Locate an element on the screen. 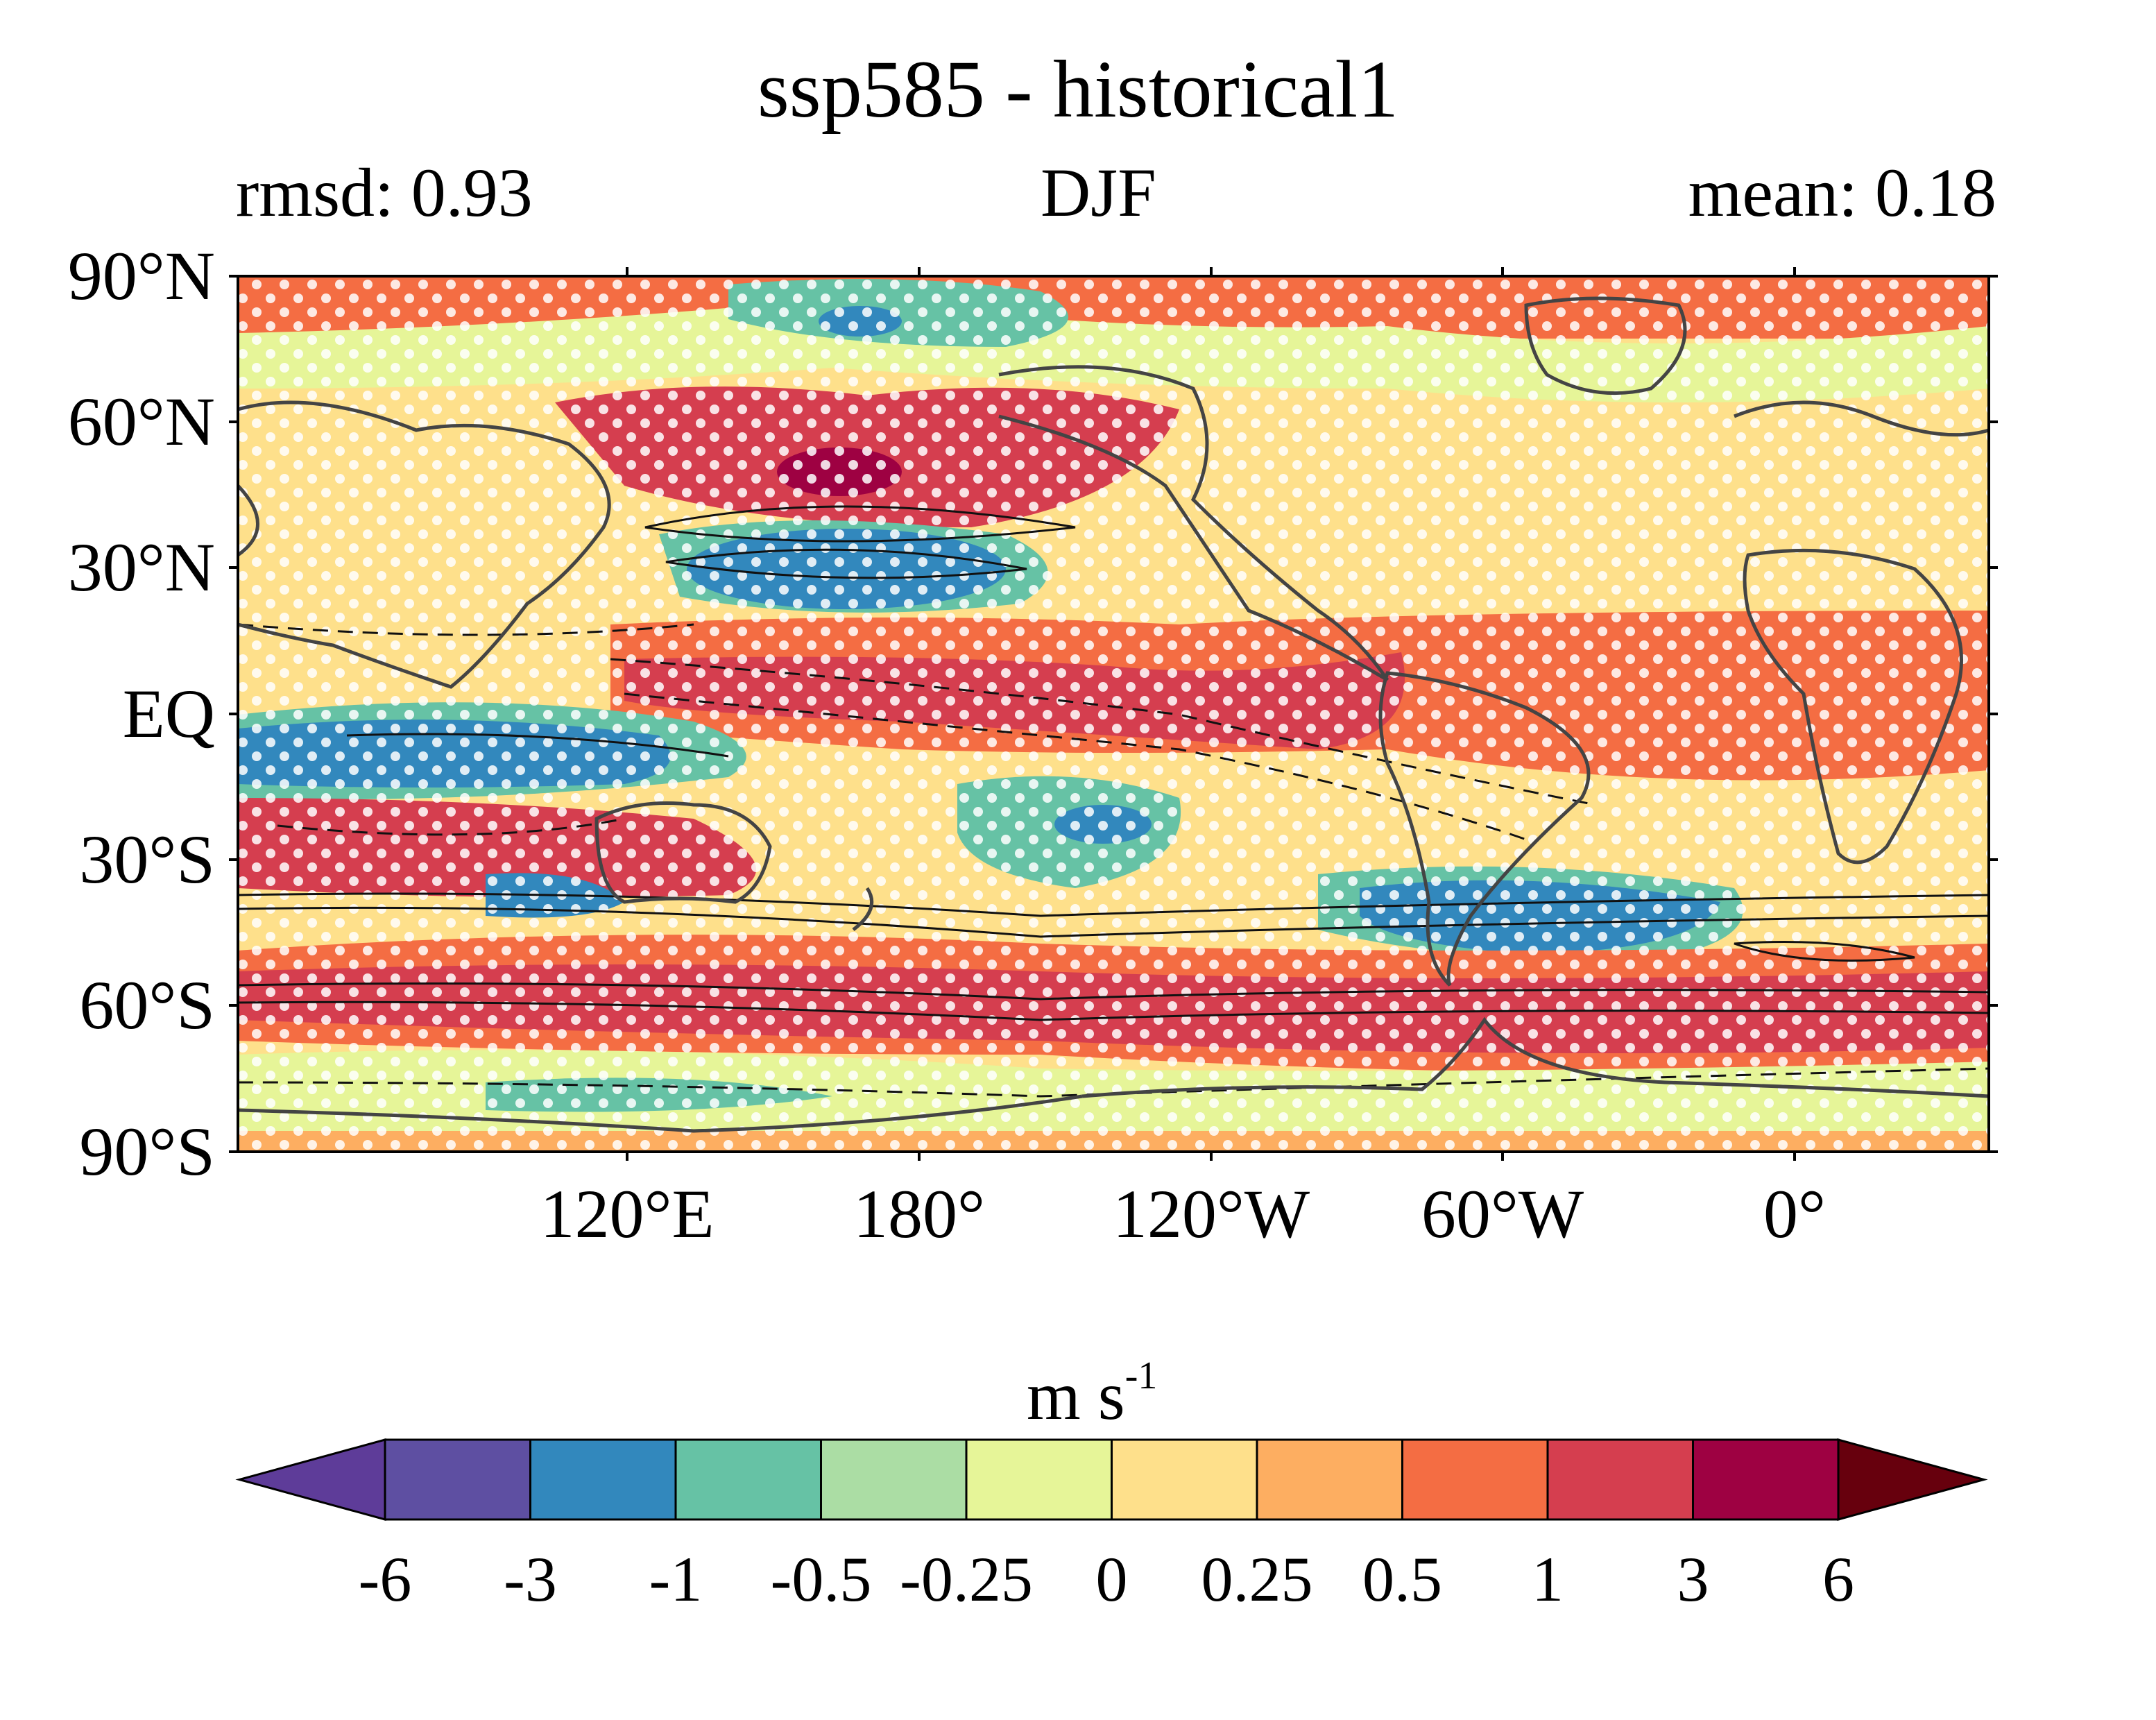 The height and width of the screenshot is (1720, 2156). rmsd-label: rmsd: 0.93 is located at coordinates (384, 192).